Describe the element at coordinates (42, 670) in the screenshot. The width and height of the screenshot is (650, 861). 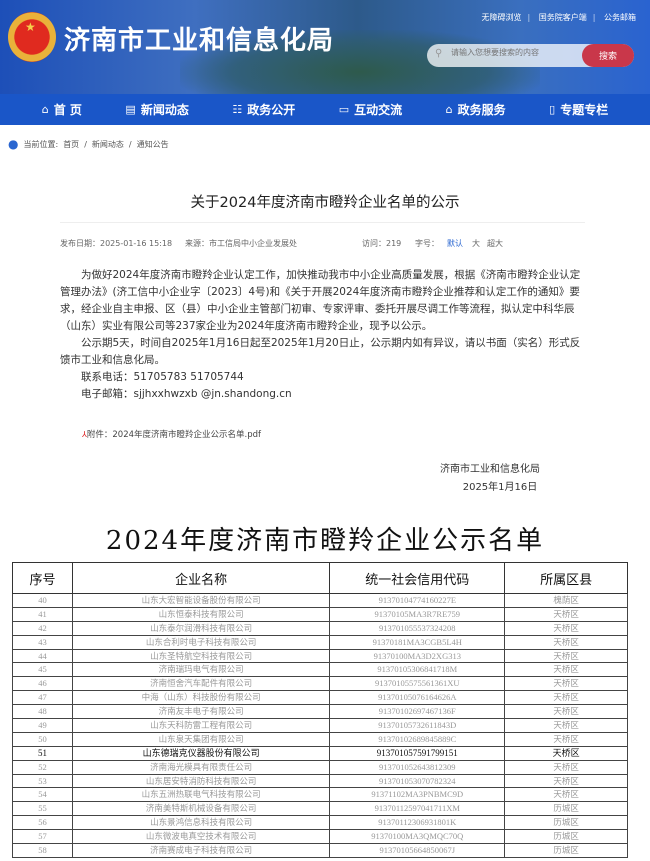
I see `cell-no: 45` at that location.